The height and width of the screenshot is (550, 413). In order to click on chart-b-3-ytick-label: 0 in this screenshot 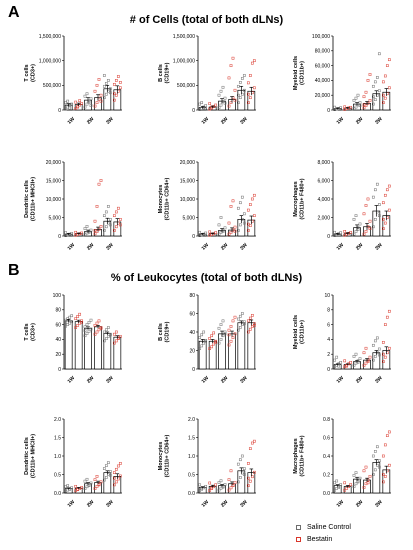, I will do `click(328, 370)`.